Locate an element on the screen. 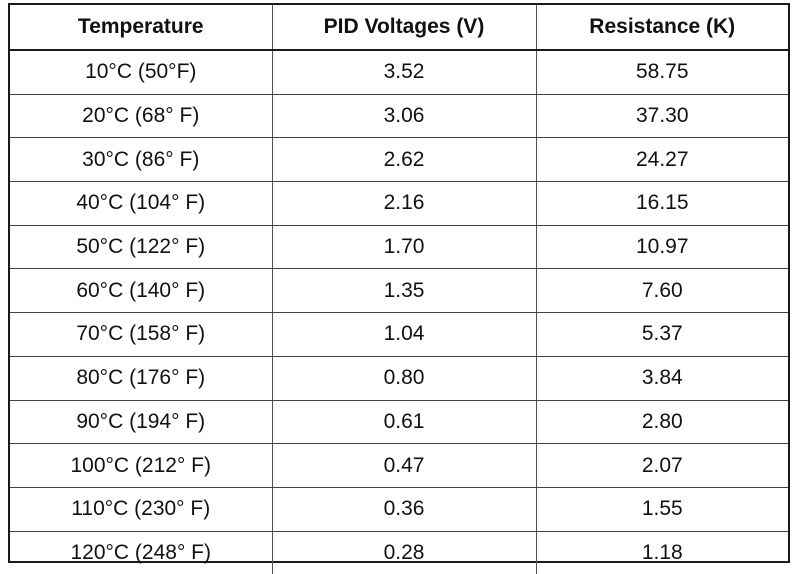 This screenshot has width=800, height=574. resistance-cell: 7.60 is located at coordinates (662, 291).